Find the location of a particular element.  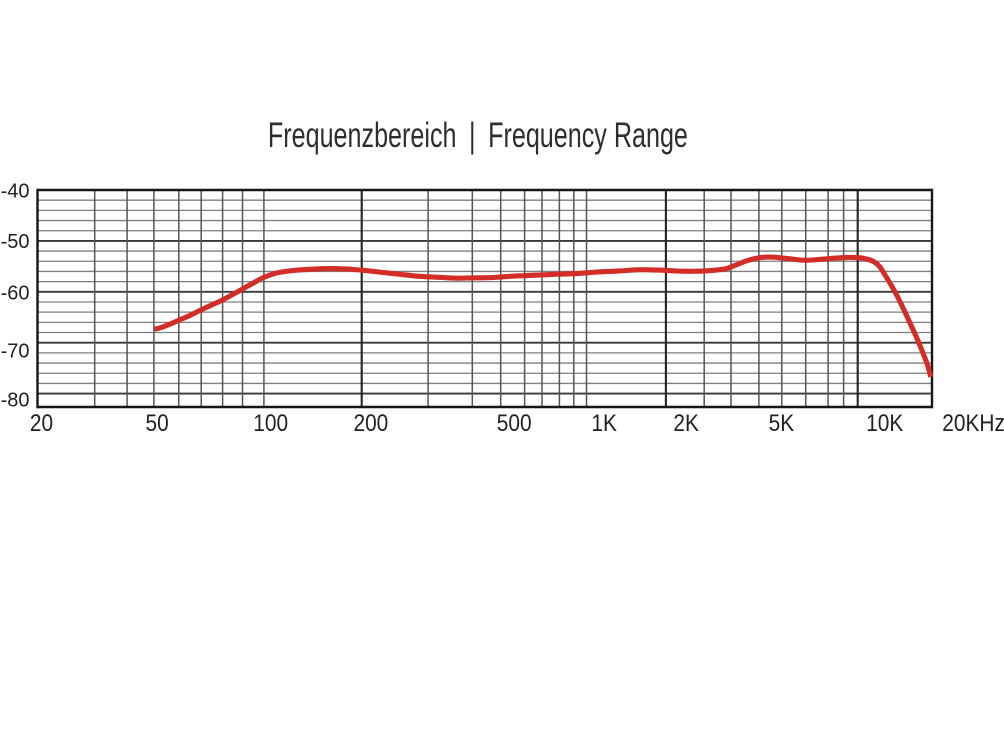

svg-text: 1K is located at coordinates (604, 423).